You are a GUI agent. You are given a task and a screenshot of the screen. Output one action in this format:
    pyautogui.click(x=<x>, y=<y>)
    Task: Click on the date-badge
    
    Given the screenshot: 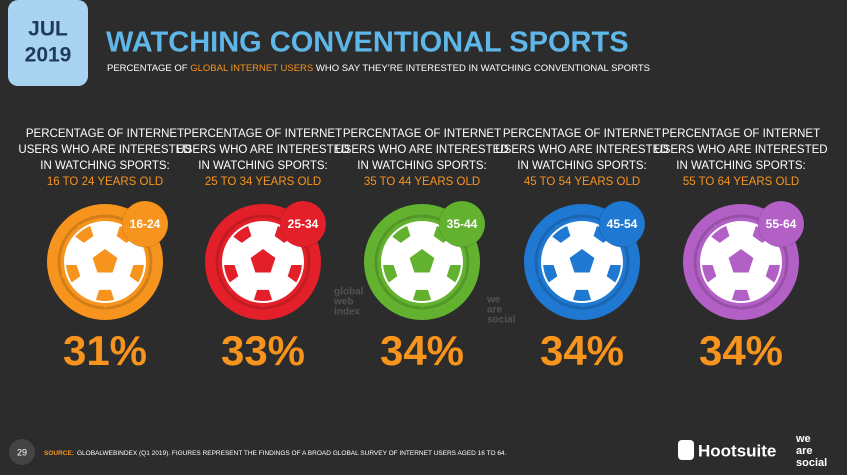 What is the action you would take?
    pyautogui.click(x=48, y=43)
    